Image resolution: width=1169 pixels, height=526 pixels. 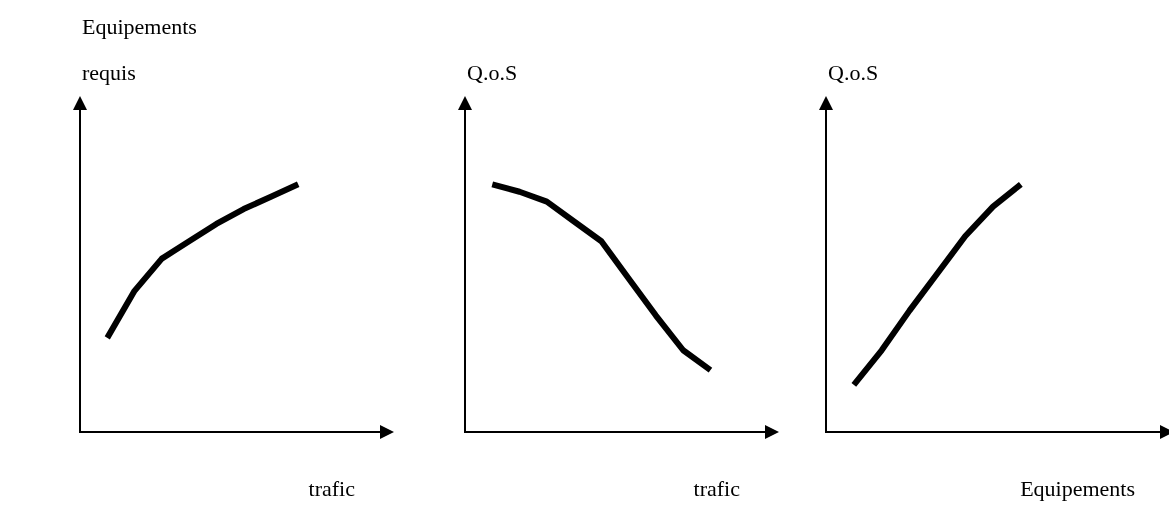 I want to click on x-axis-title: Equipements, so click(x=1077, y=489).